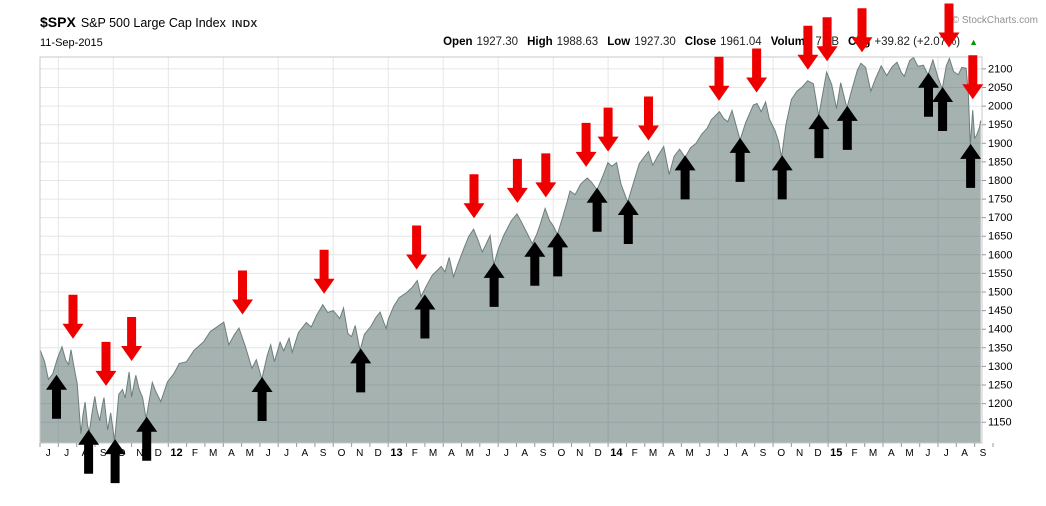 The height and width of the screenshot is (506, 1046). Describe the element at coordinates (1000, 367) in the screenshot. I see `y-axis-price-label: 1300` at that location.